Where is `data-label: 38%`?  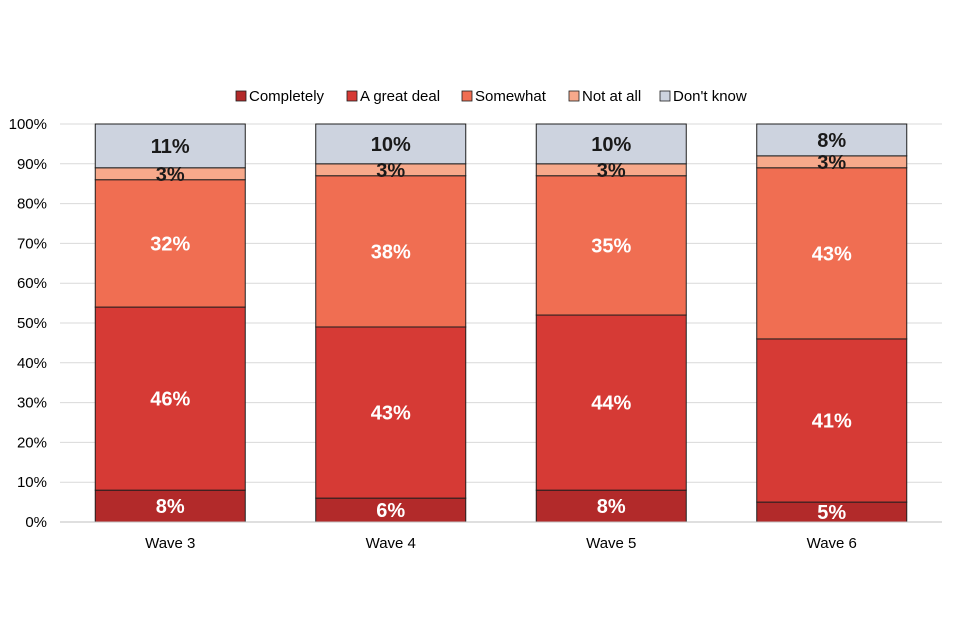 data-label: 38% is located at coordinates (391, 252).